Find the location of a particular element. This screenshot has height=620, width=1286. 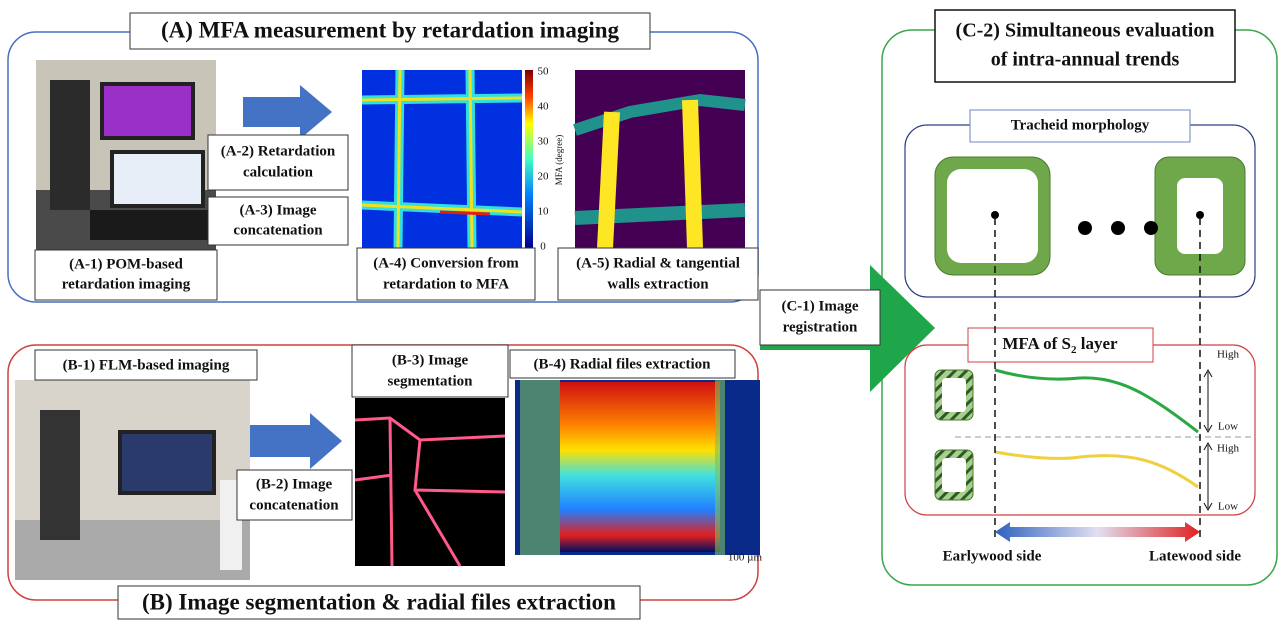

label: segmentation is located at coordinates (431, 381).